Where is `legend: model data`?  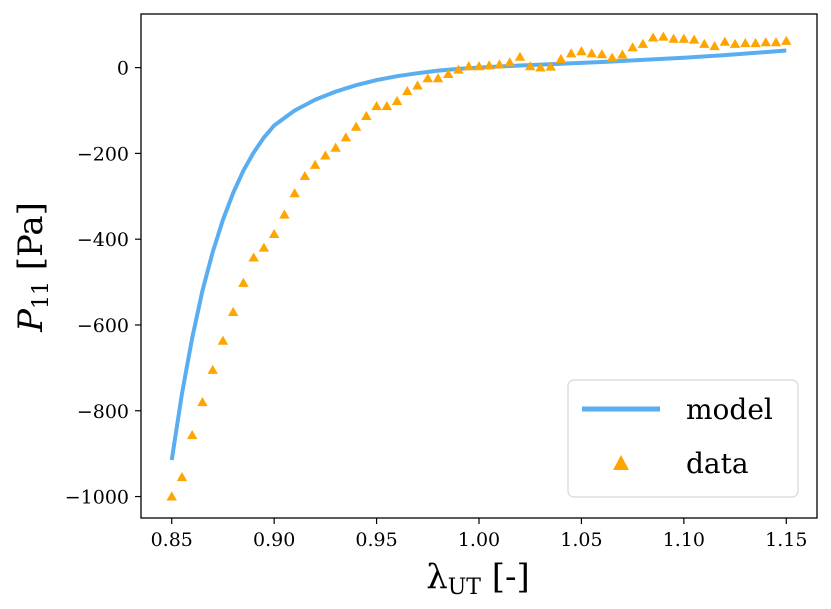
legend: model data is located at coordinates (683, 438).